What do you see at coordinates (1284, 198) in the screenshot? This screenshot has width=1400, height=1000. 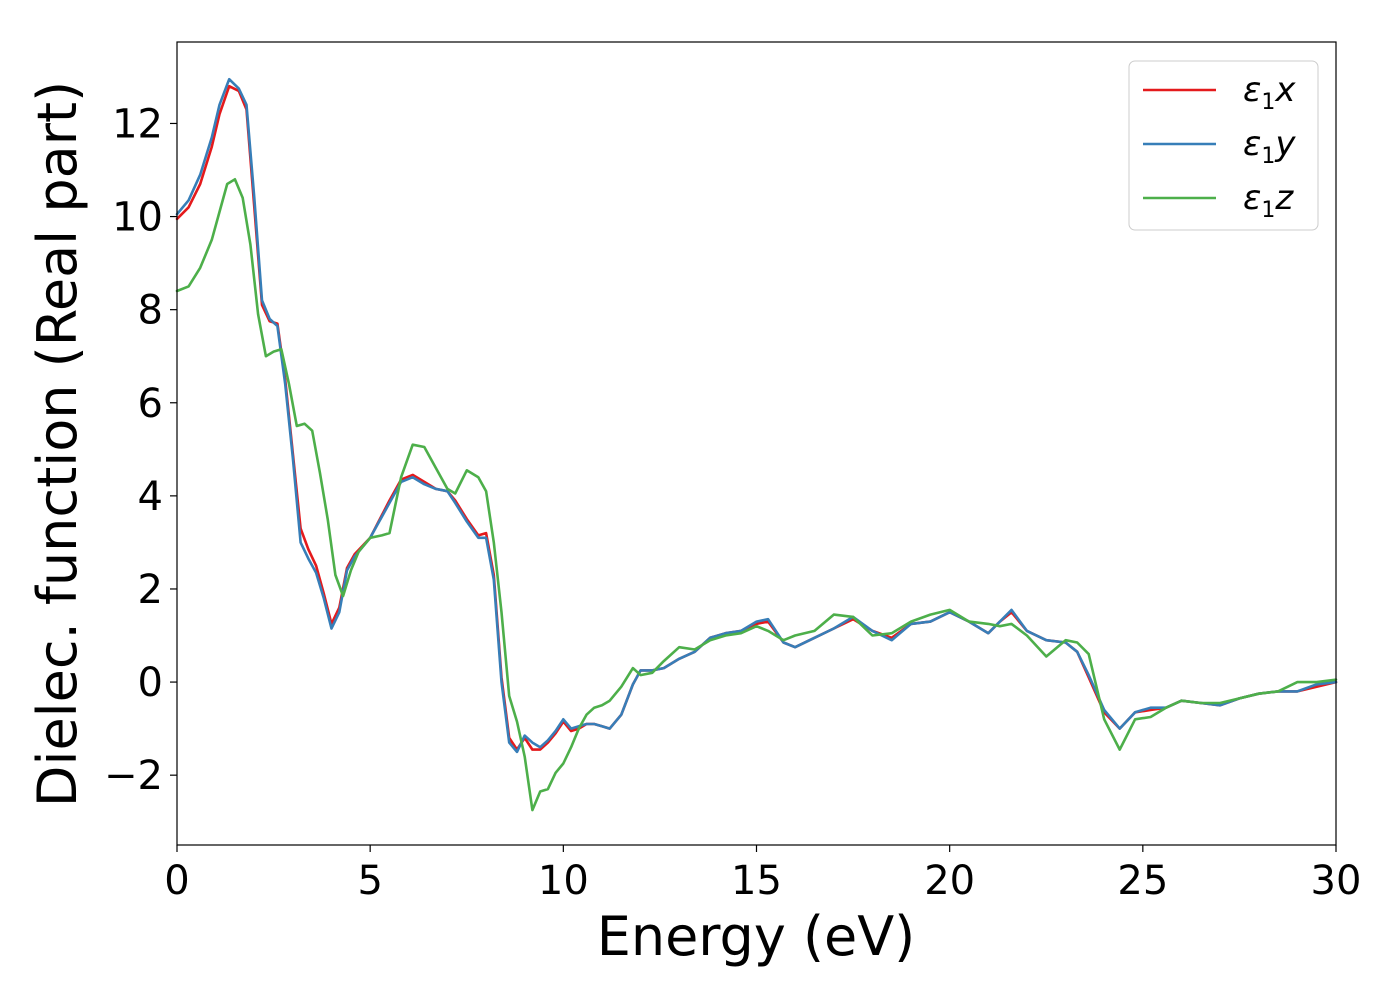 I see `legend-component: z` at bounding box center [1284, 198].